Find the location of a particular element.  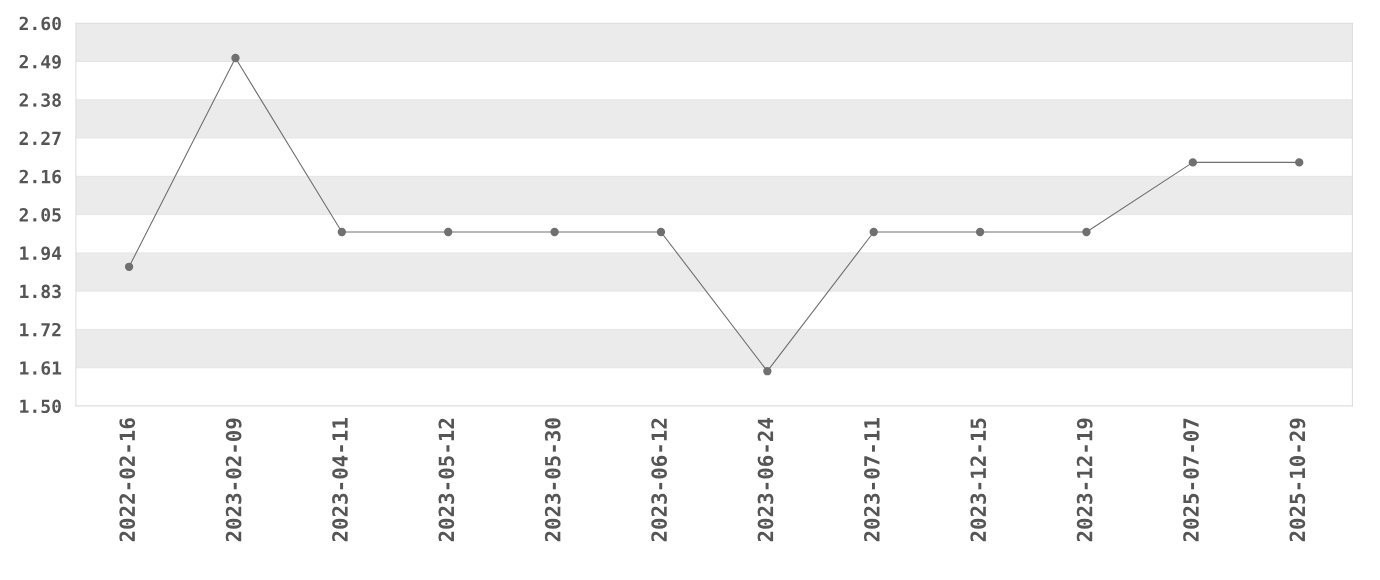

y-tick-label: 1.94 is located at coordinates (41, 253).